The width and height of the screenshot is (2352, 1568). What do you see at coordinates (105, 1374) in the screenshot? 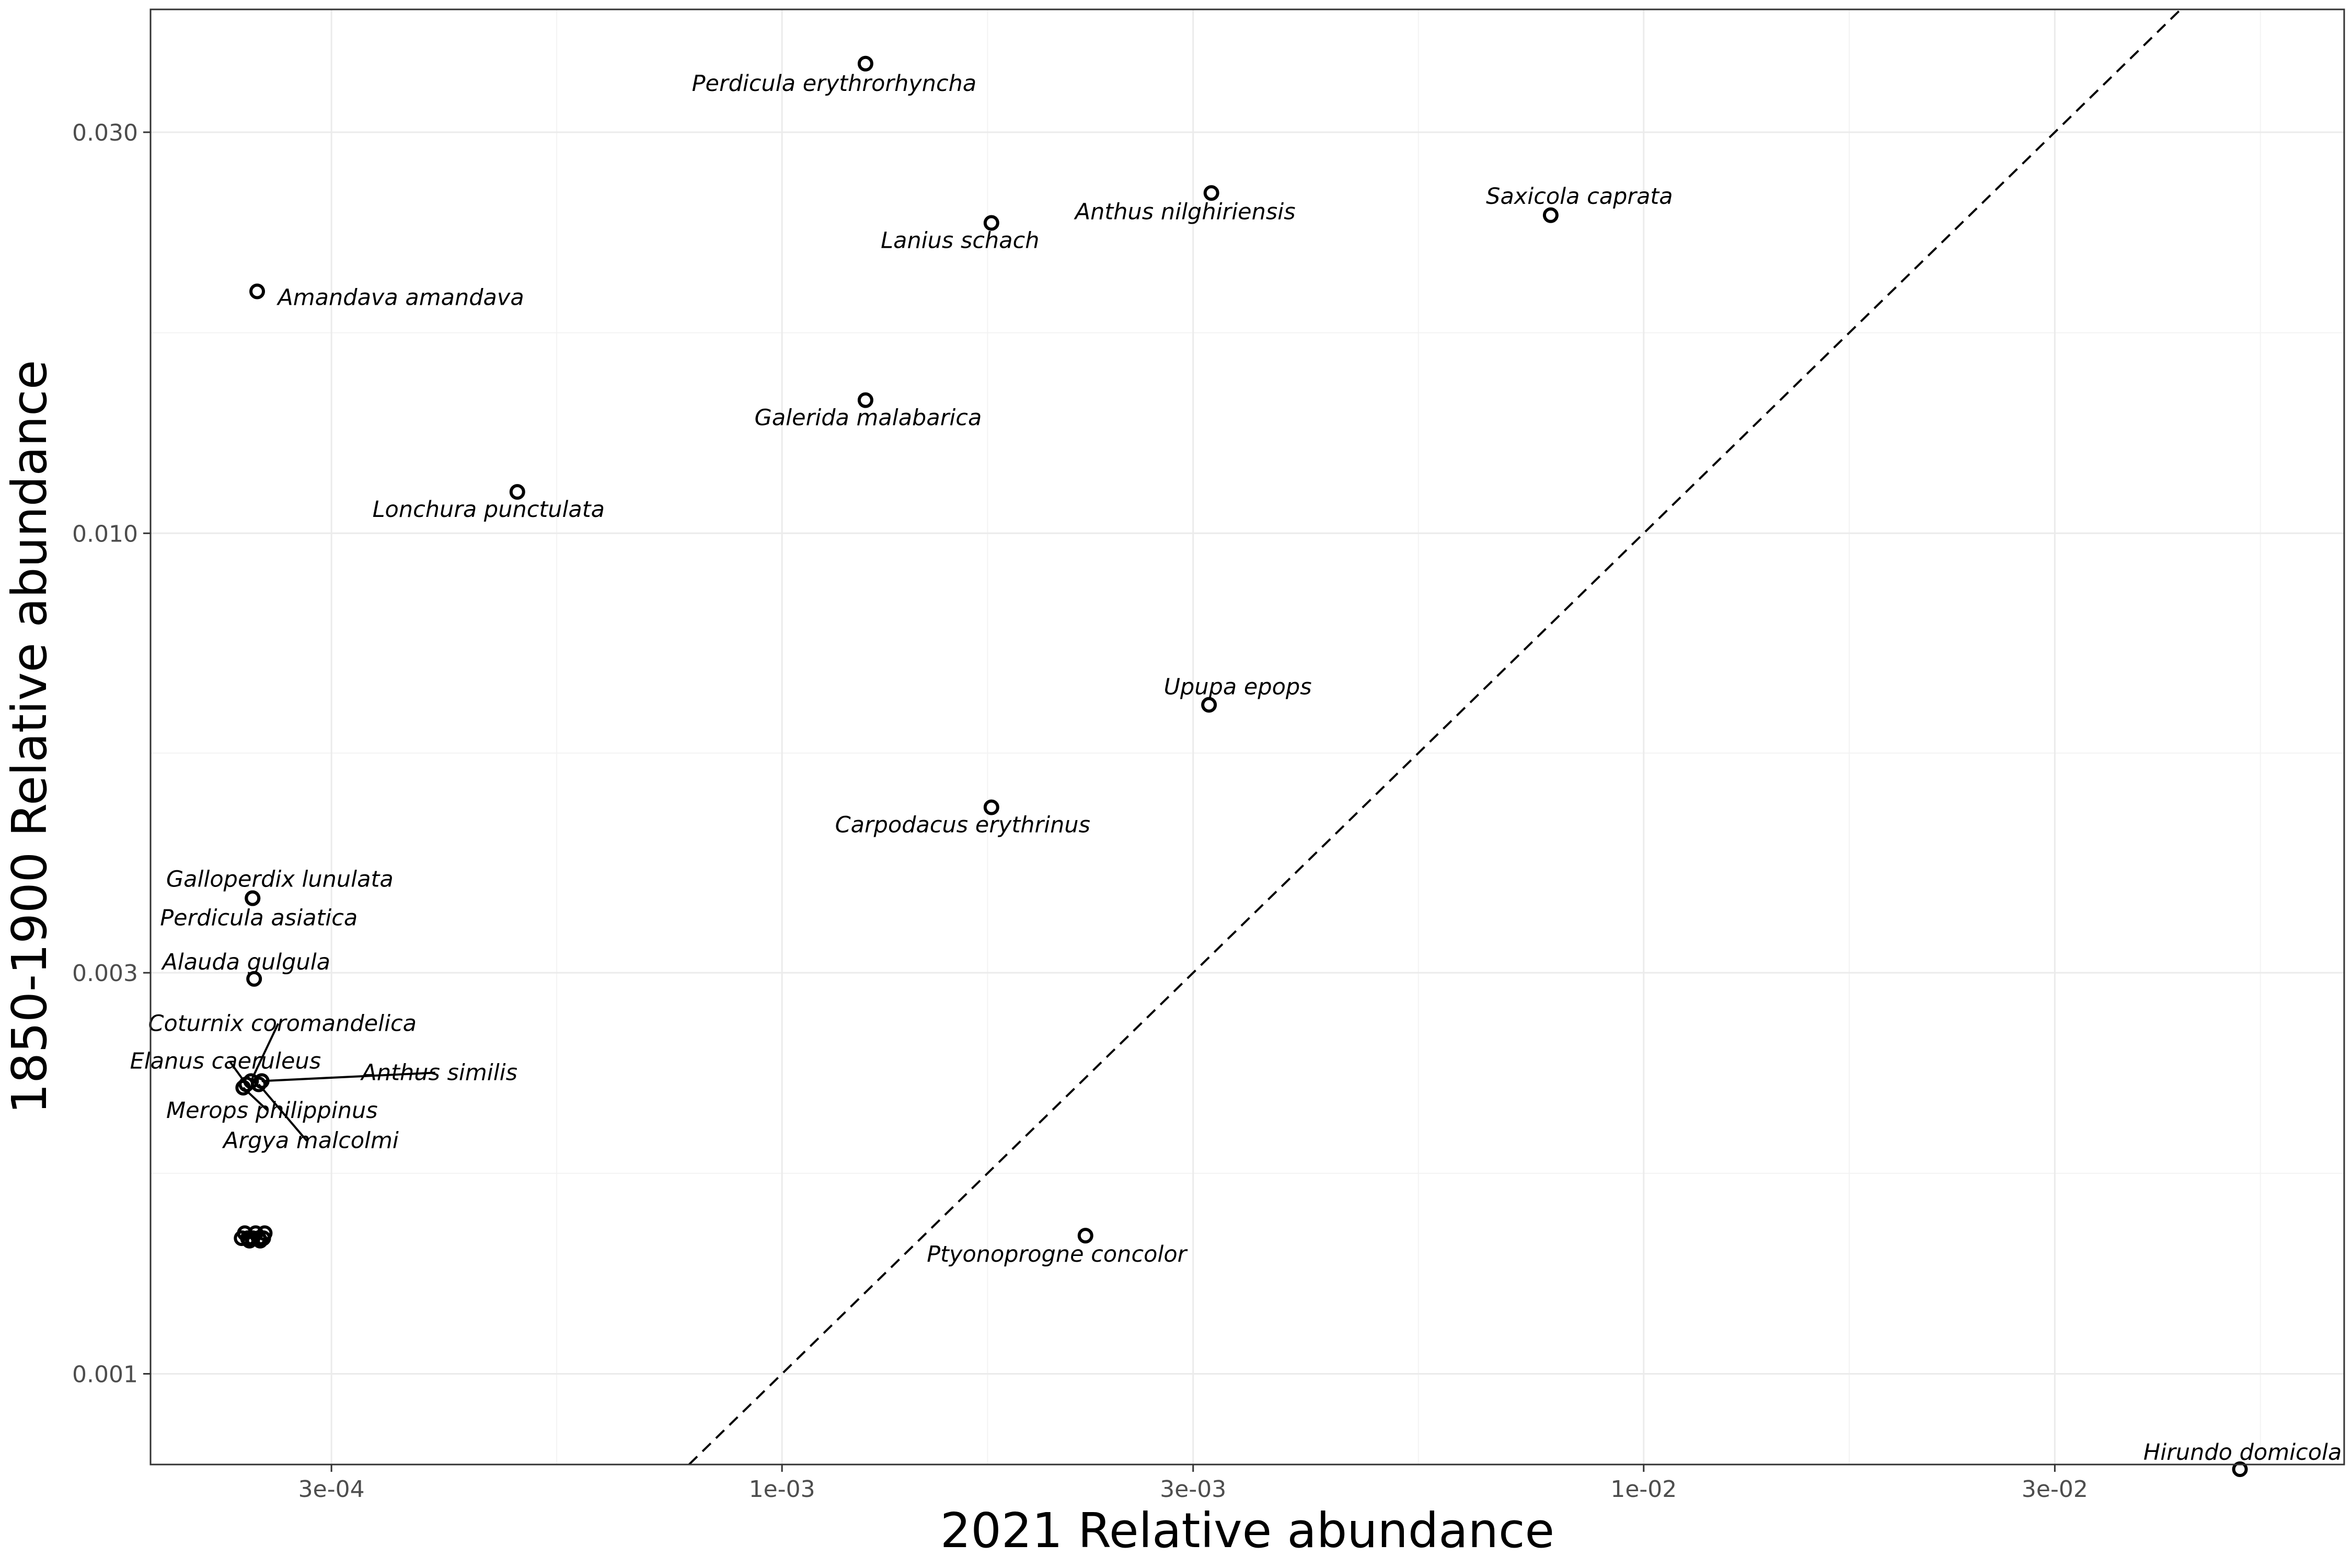
I see `y-tick-label: 0.001` at bounding box center [105, 1374].